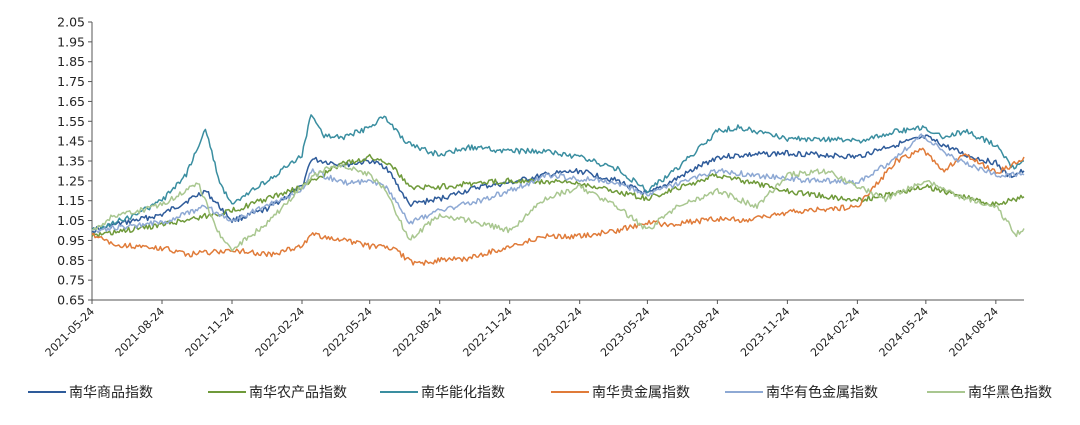  Describe the element at coordinates (625, 332) in the screenshot. I see `x-tick-label: 2023-05-24` at that location.